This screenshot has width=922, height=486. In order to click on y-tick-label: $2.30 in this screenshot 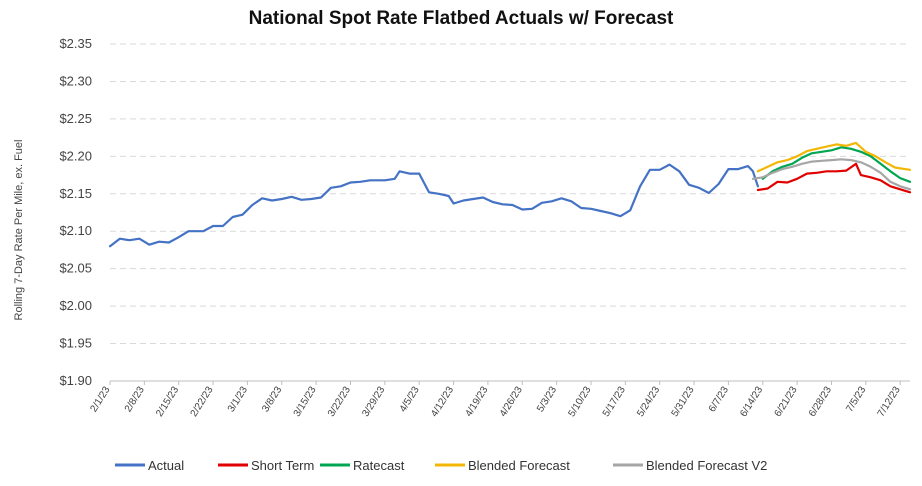, I will do `click(75, 80)`.